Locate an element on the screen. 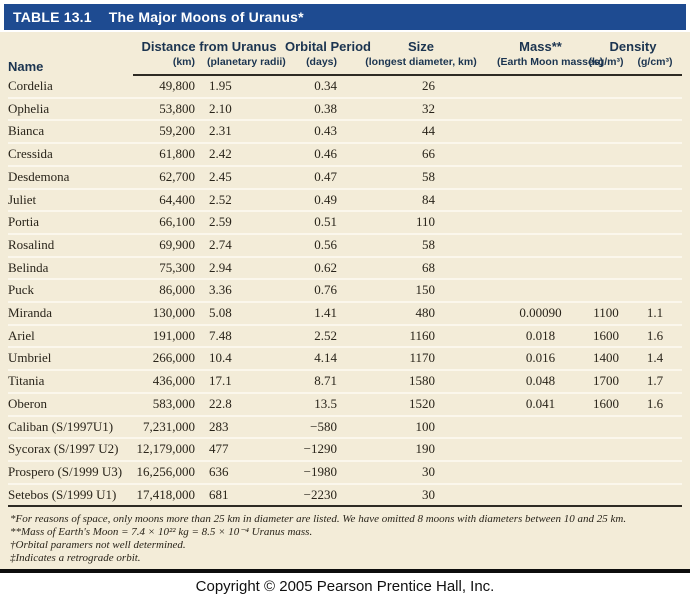 The height and width of the screenshot is (599, 690). cell-density_kgm3: 1400 is located at coordinates (606, 359).